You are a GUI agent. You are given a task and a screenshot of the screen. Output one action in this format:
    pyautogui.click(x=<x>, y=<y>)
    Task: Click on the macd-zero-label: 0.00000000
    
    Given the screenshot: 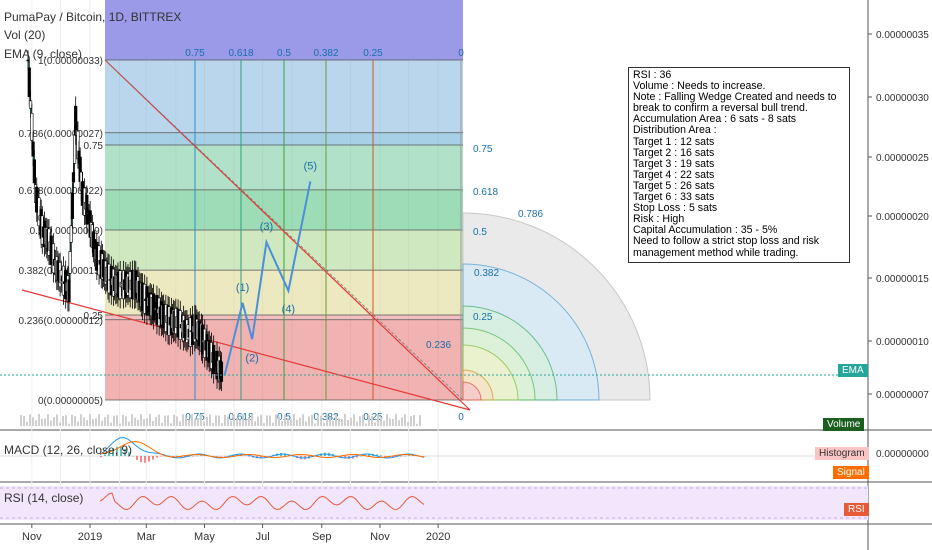 What is the action you would take?
    pyautogui.click(x=902, y=454)
    